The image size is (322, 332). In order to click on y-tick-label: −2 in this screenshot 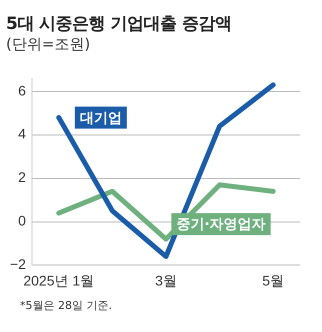, I will do `click(18, 264)`.